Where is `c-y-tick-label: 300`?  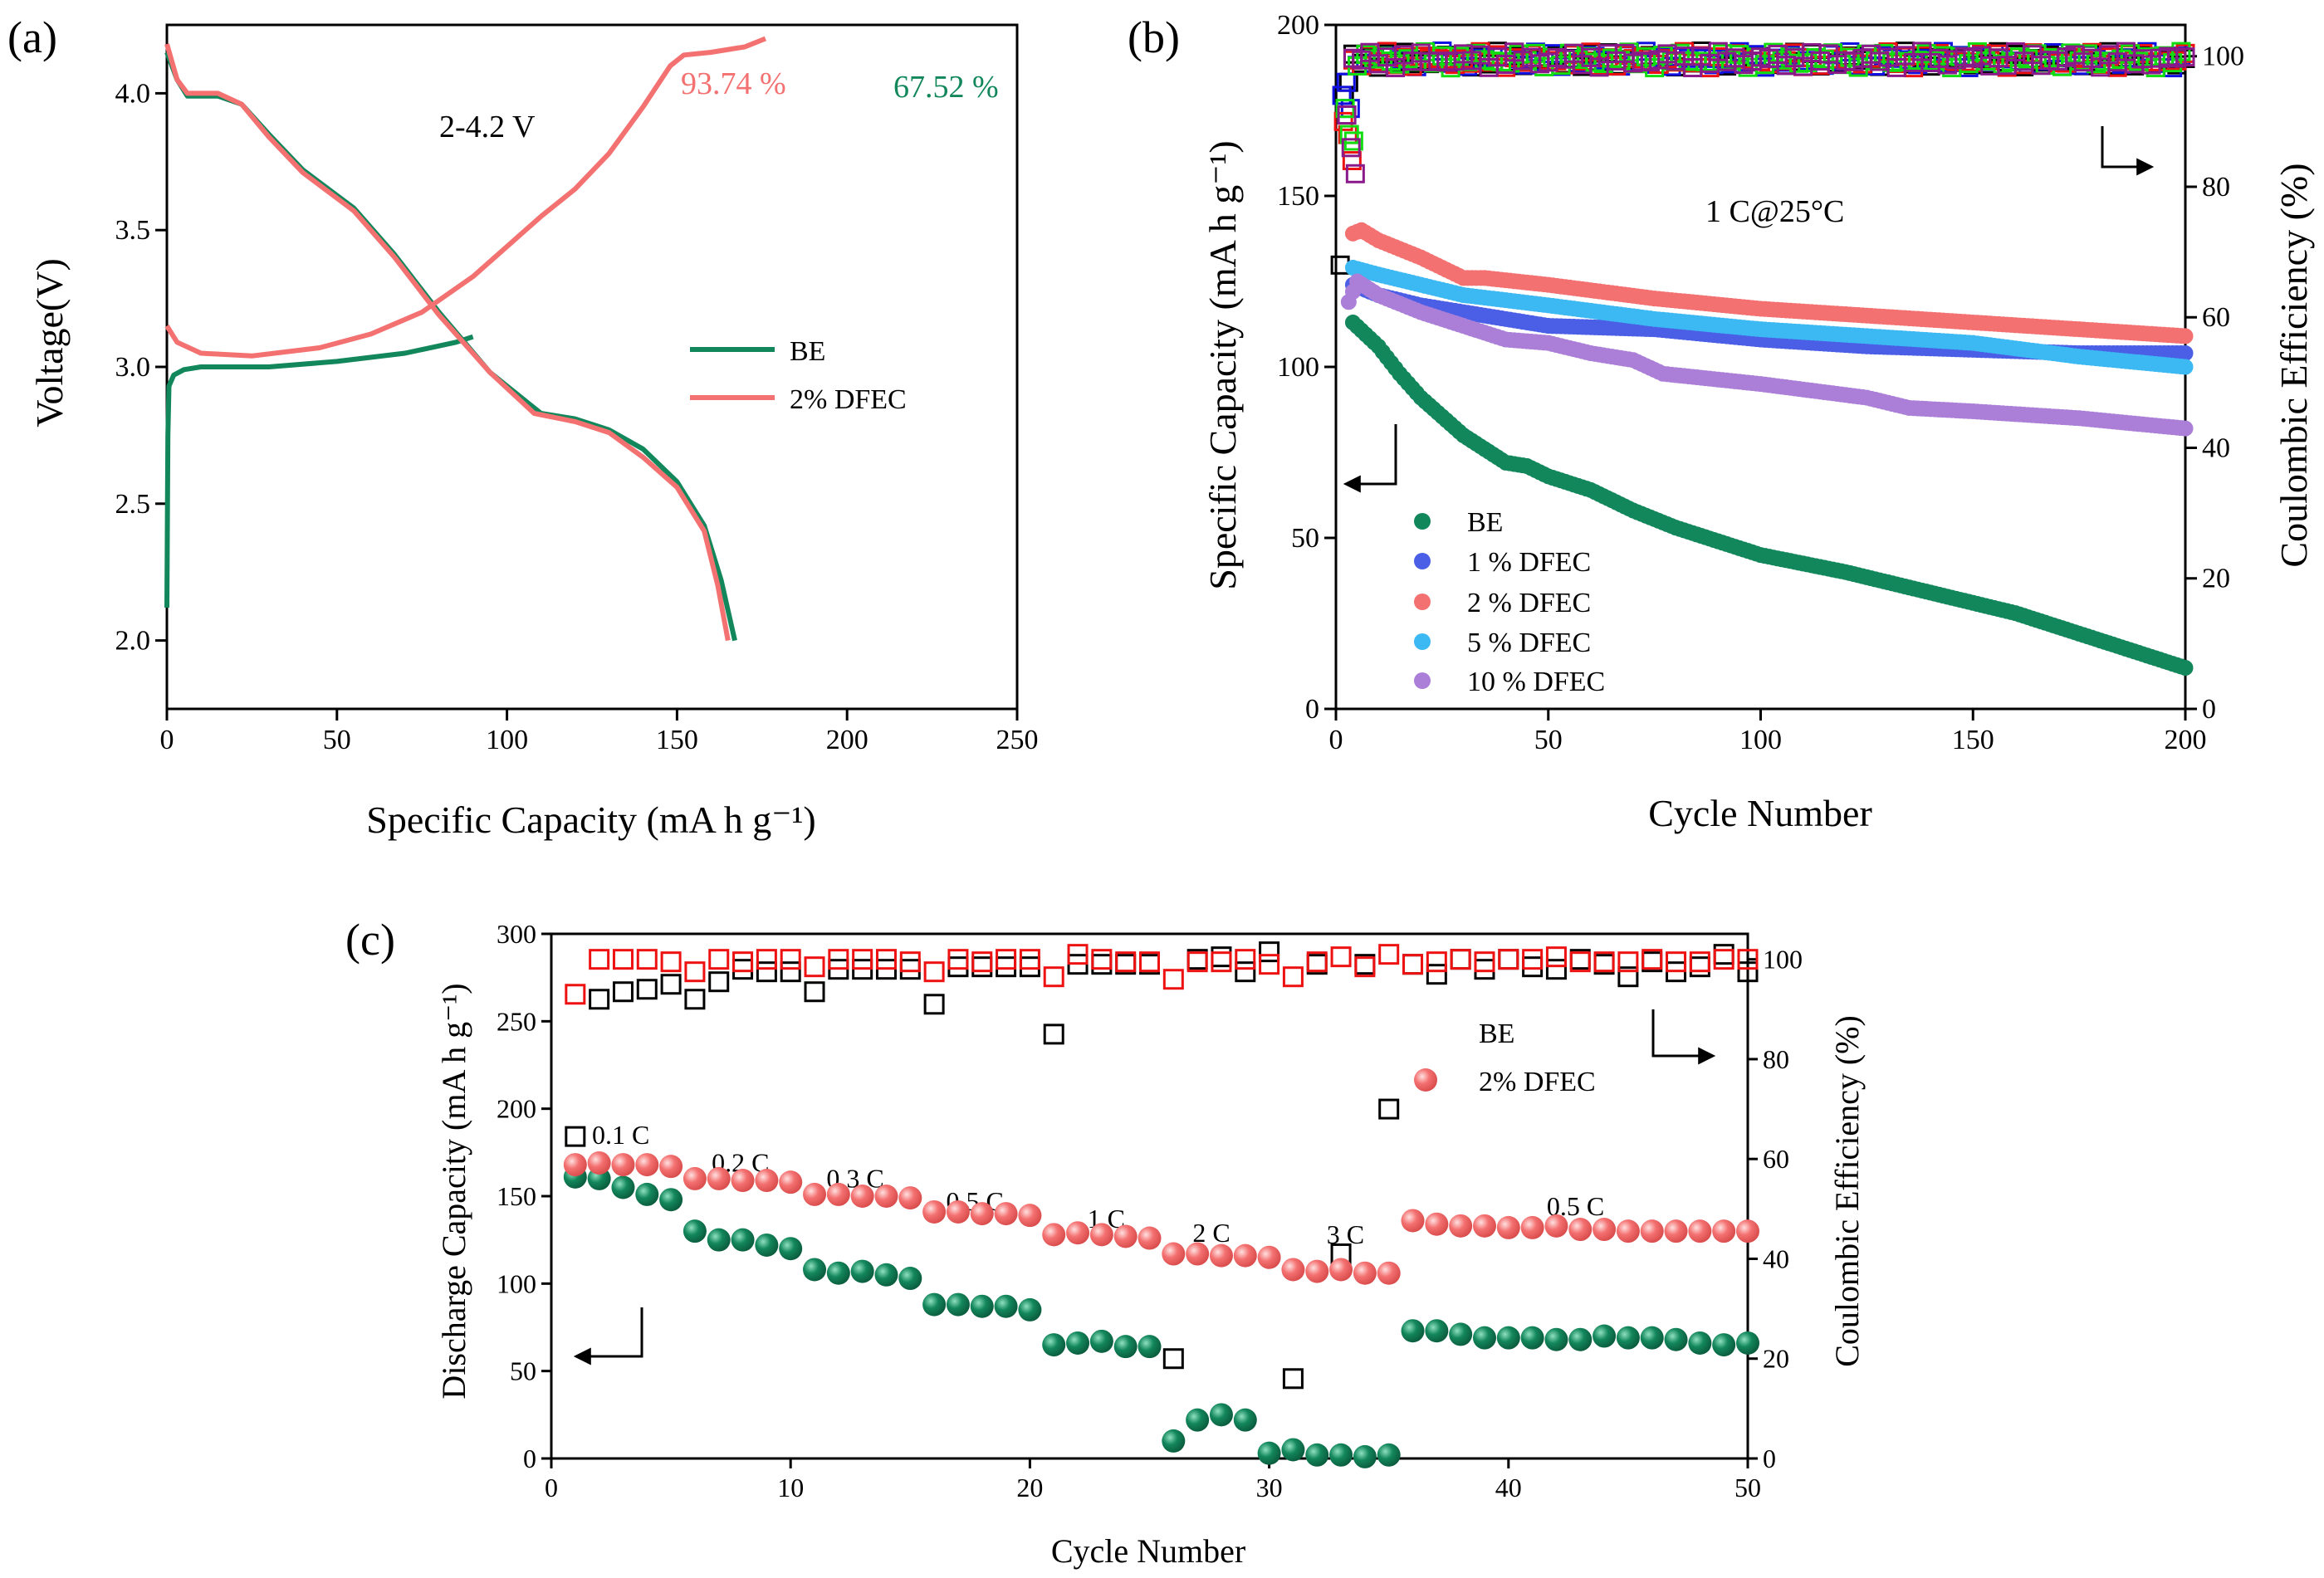
c-y-tick-label: 300 is located at coordinates (516, 934).